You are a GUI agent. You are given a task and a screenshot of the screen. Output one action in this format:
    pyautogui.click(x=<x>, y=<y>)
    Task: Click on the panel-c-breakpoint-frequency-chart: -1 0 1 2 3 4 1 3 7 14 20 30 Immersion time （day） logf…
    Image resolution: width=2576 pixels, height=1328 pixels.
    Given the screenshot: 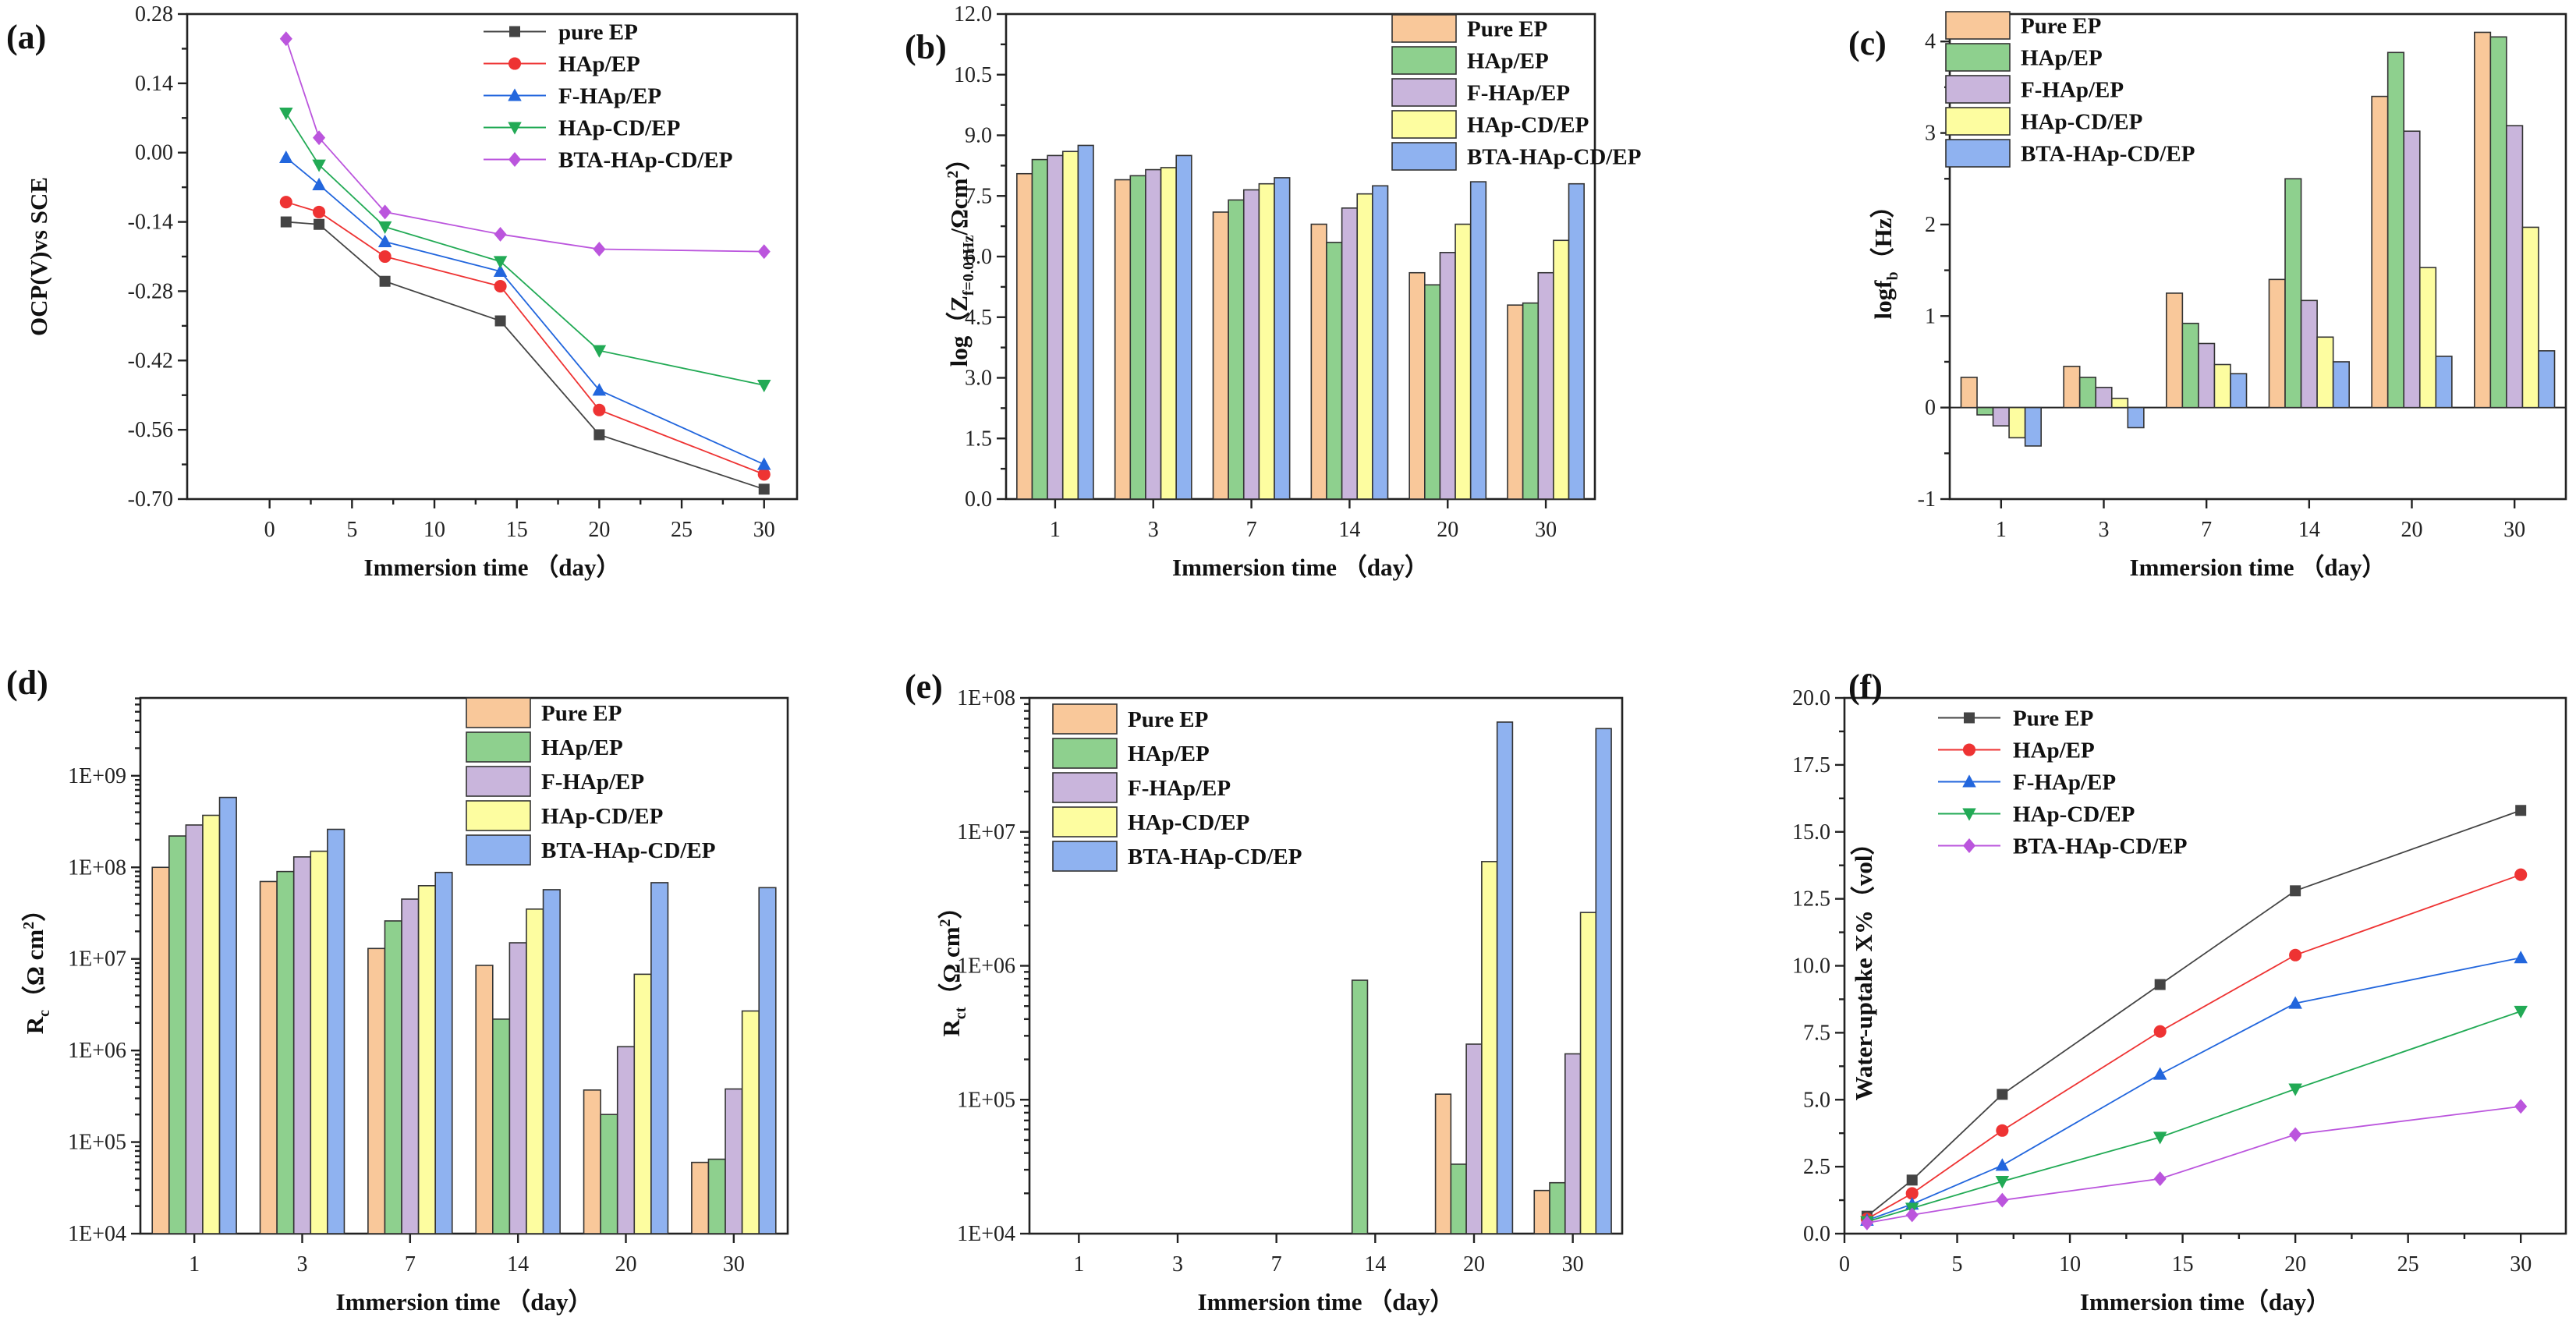 What is the action you would take?
    pyautogui.click(x=2207, y=296)
    